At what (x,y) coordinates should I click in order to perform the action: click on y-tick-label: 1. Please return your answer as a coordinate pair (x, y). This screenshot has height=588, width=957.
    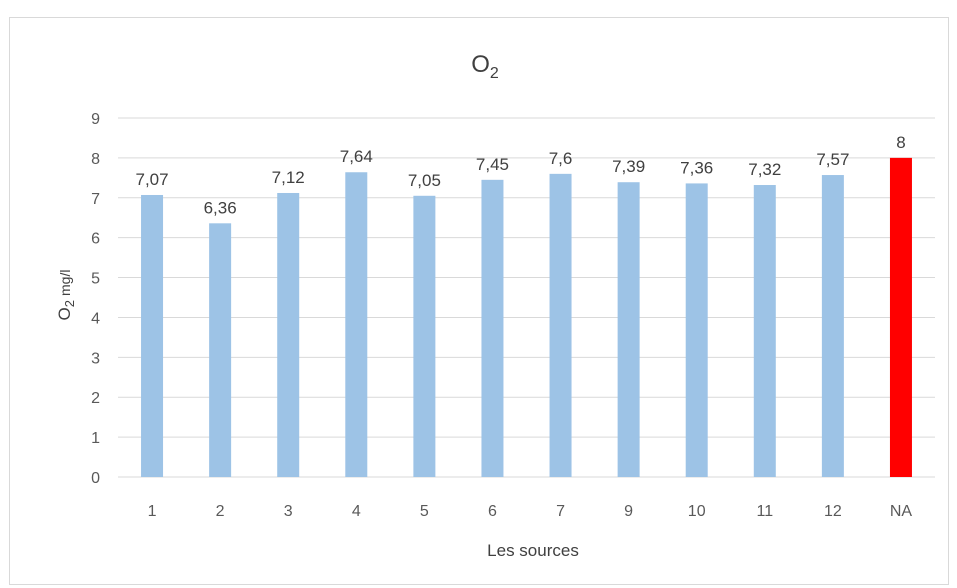
    Looking at the image, I should click on (95, 438).